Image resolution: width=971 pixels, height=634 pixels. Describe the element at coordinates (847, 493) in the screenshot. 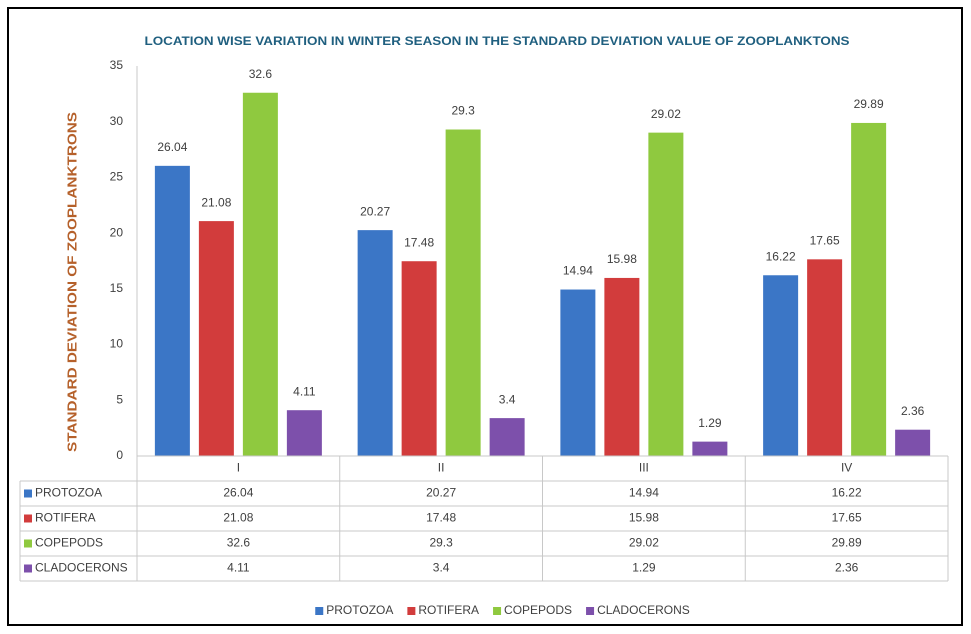

I see `table-cell: 16.22` at that location.